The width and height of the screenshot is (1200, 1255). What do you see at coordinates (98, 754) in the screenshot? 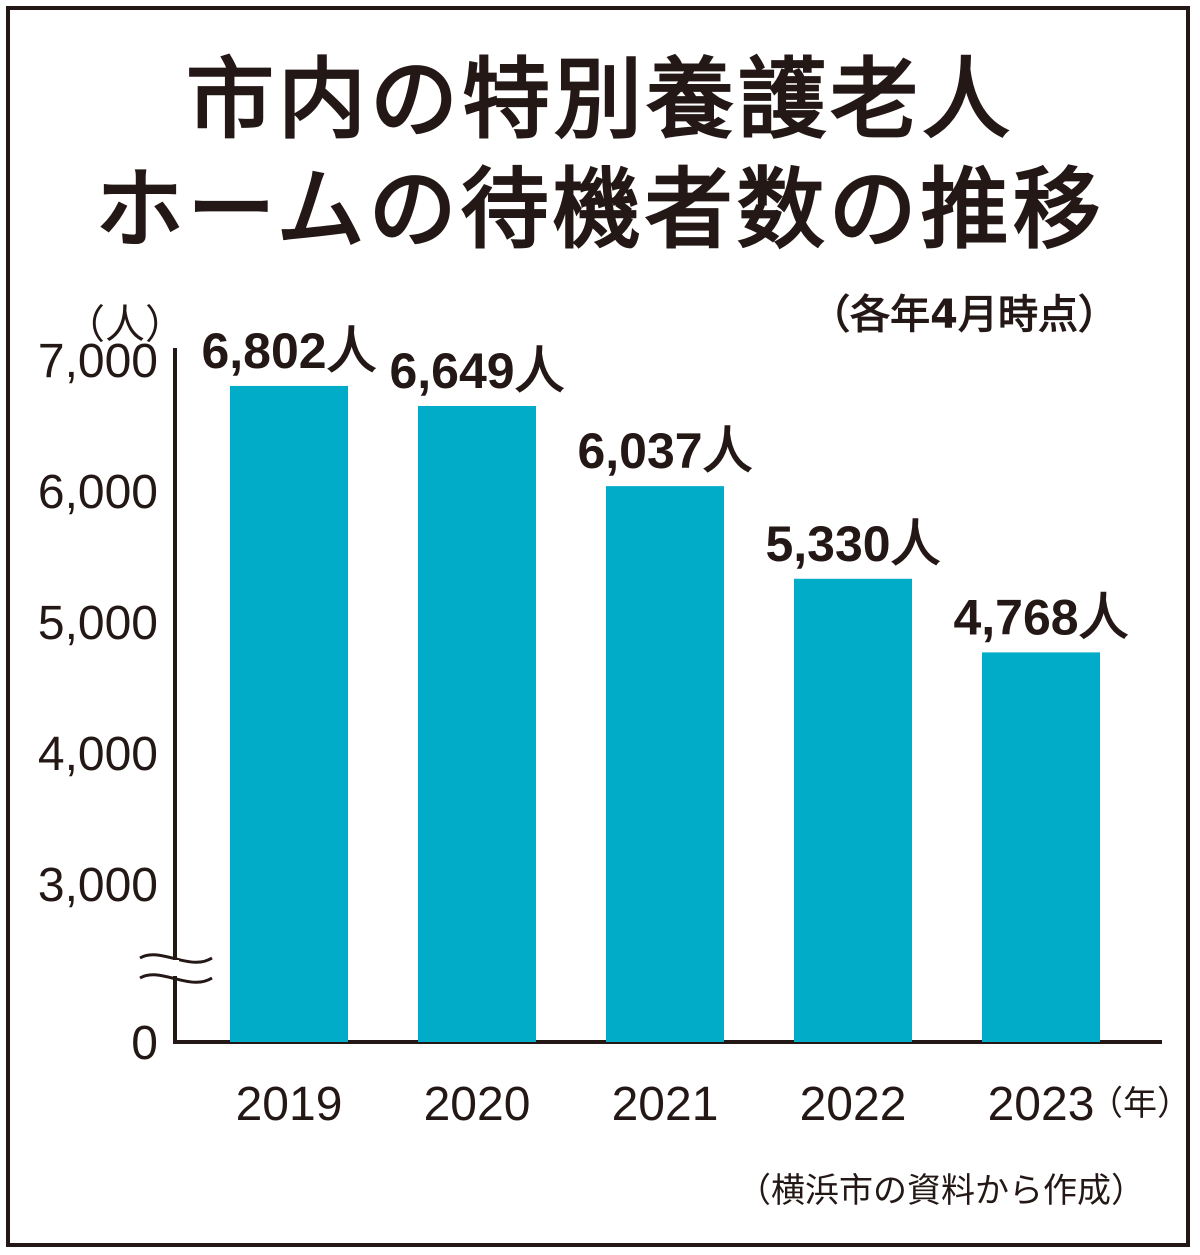
I see `y-tick-label: 4,000` at bounding box center [98, 754].